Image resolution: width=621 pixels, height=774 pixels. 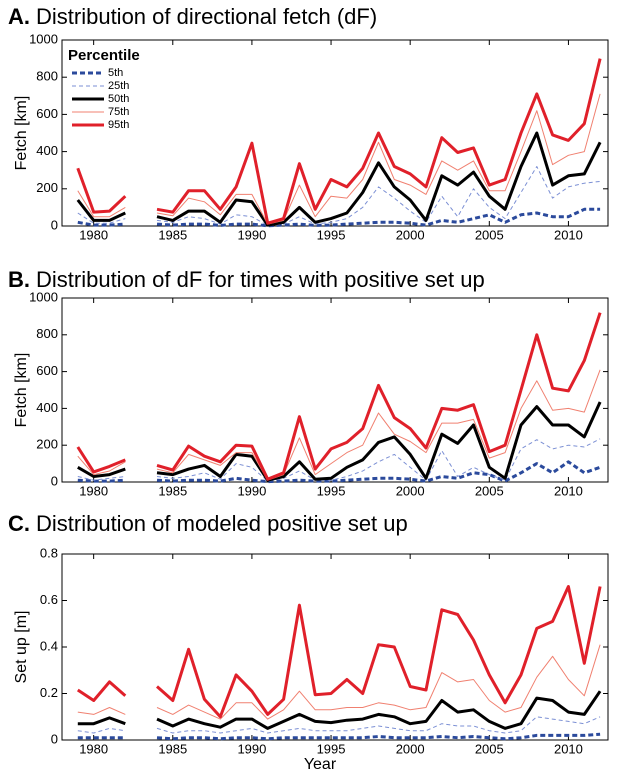 I want to click on panel-label: A., so click(x=19, y=16).